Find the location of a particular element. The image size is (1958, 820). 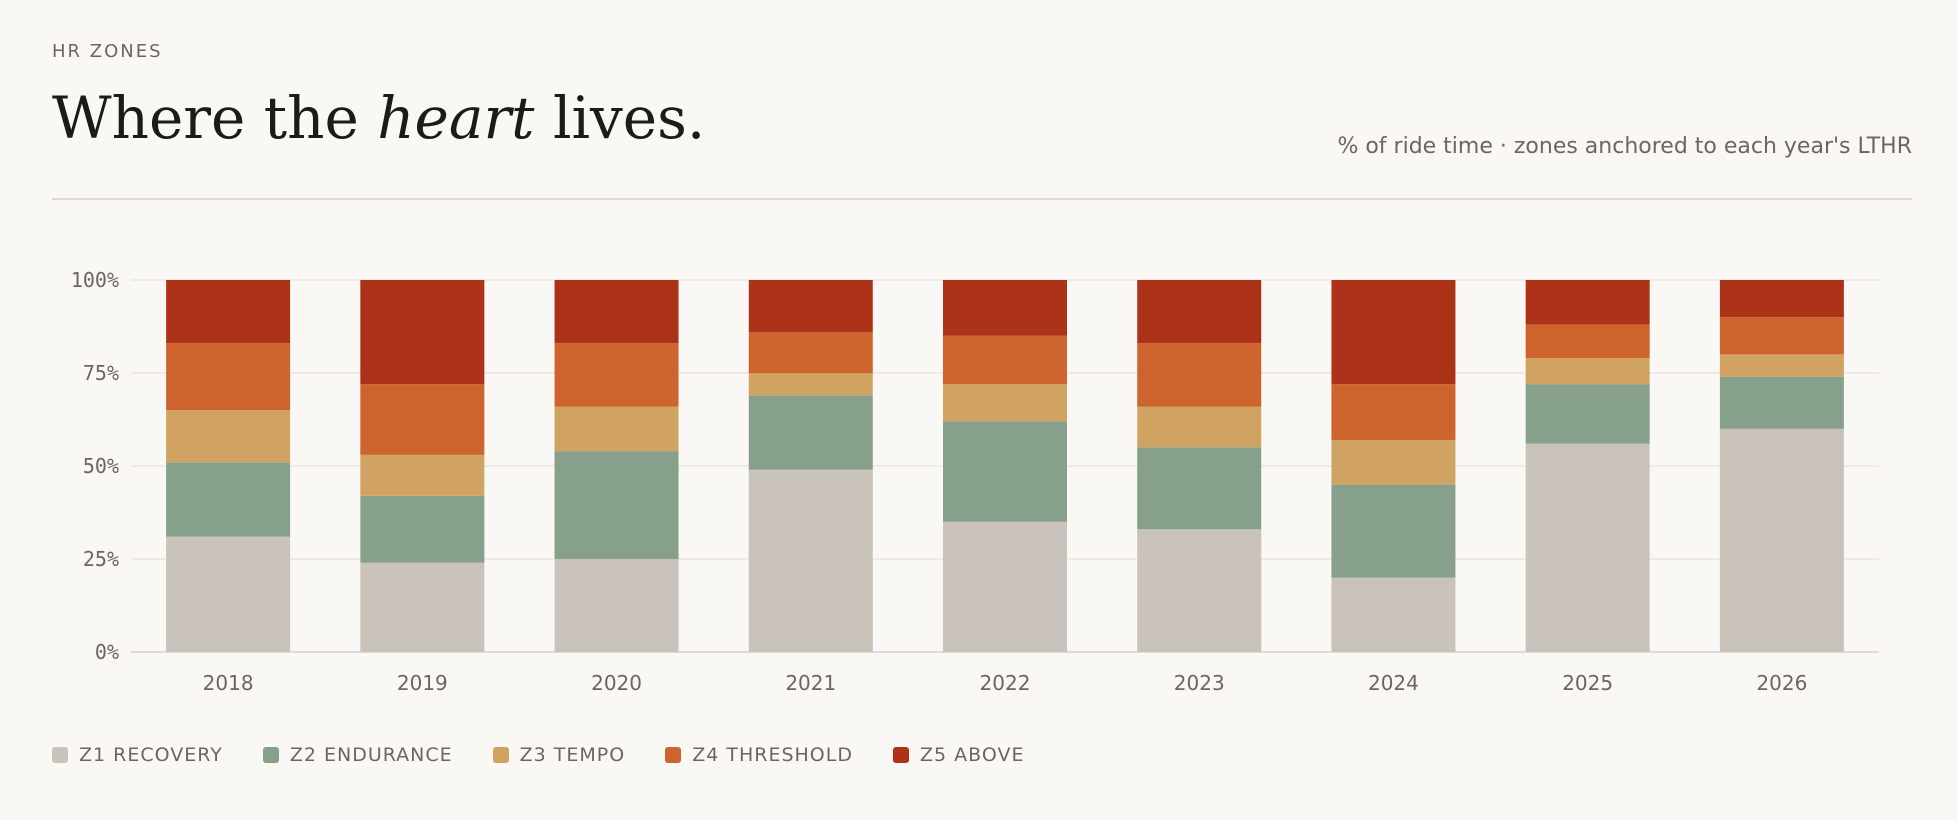

y-tick-label: 100% is located at coordinates (95, 280).